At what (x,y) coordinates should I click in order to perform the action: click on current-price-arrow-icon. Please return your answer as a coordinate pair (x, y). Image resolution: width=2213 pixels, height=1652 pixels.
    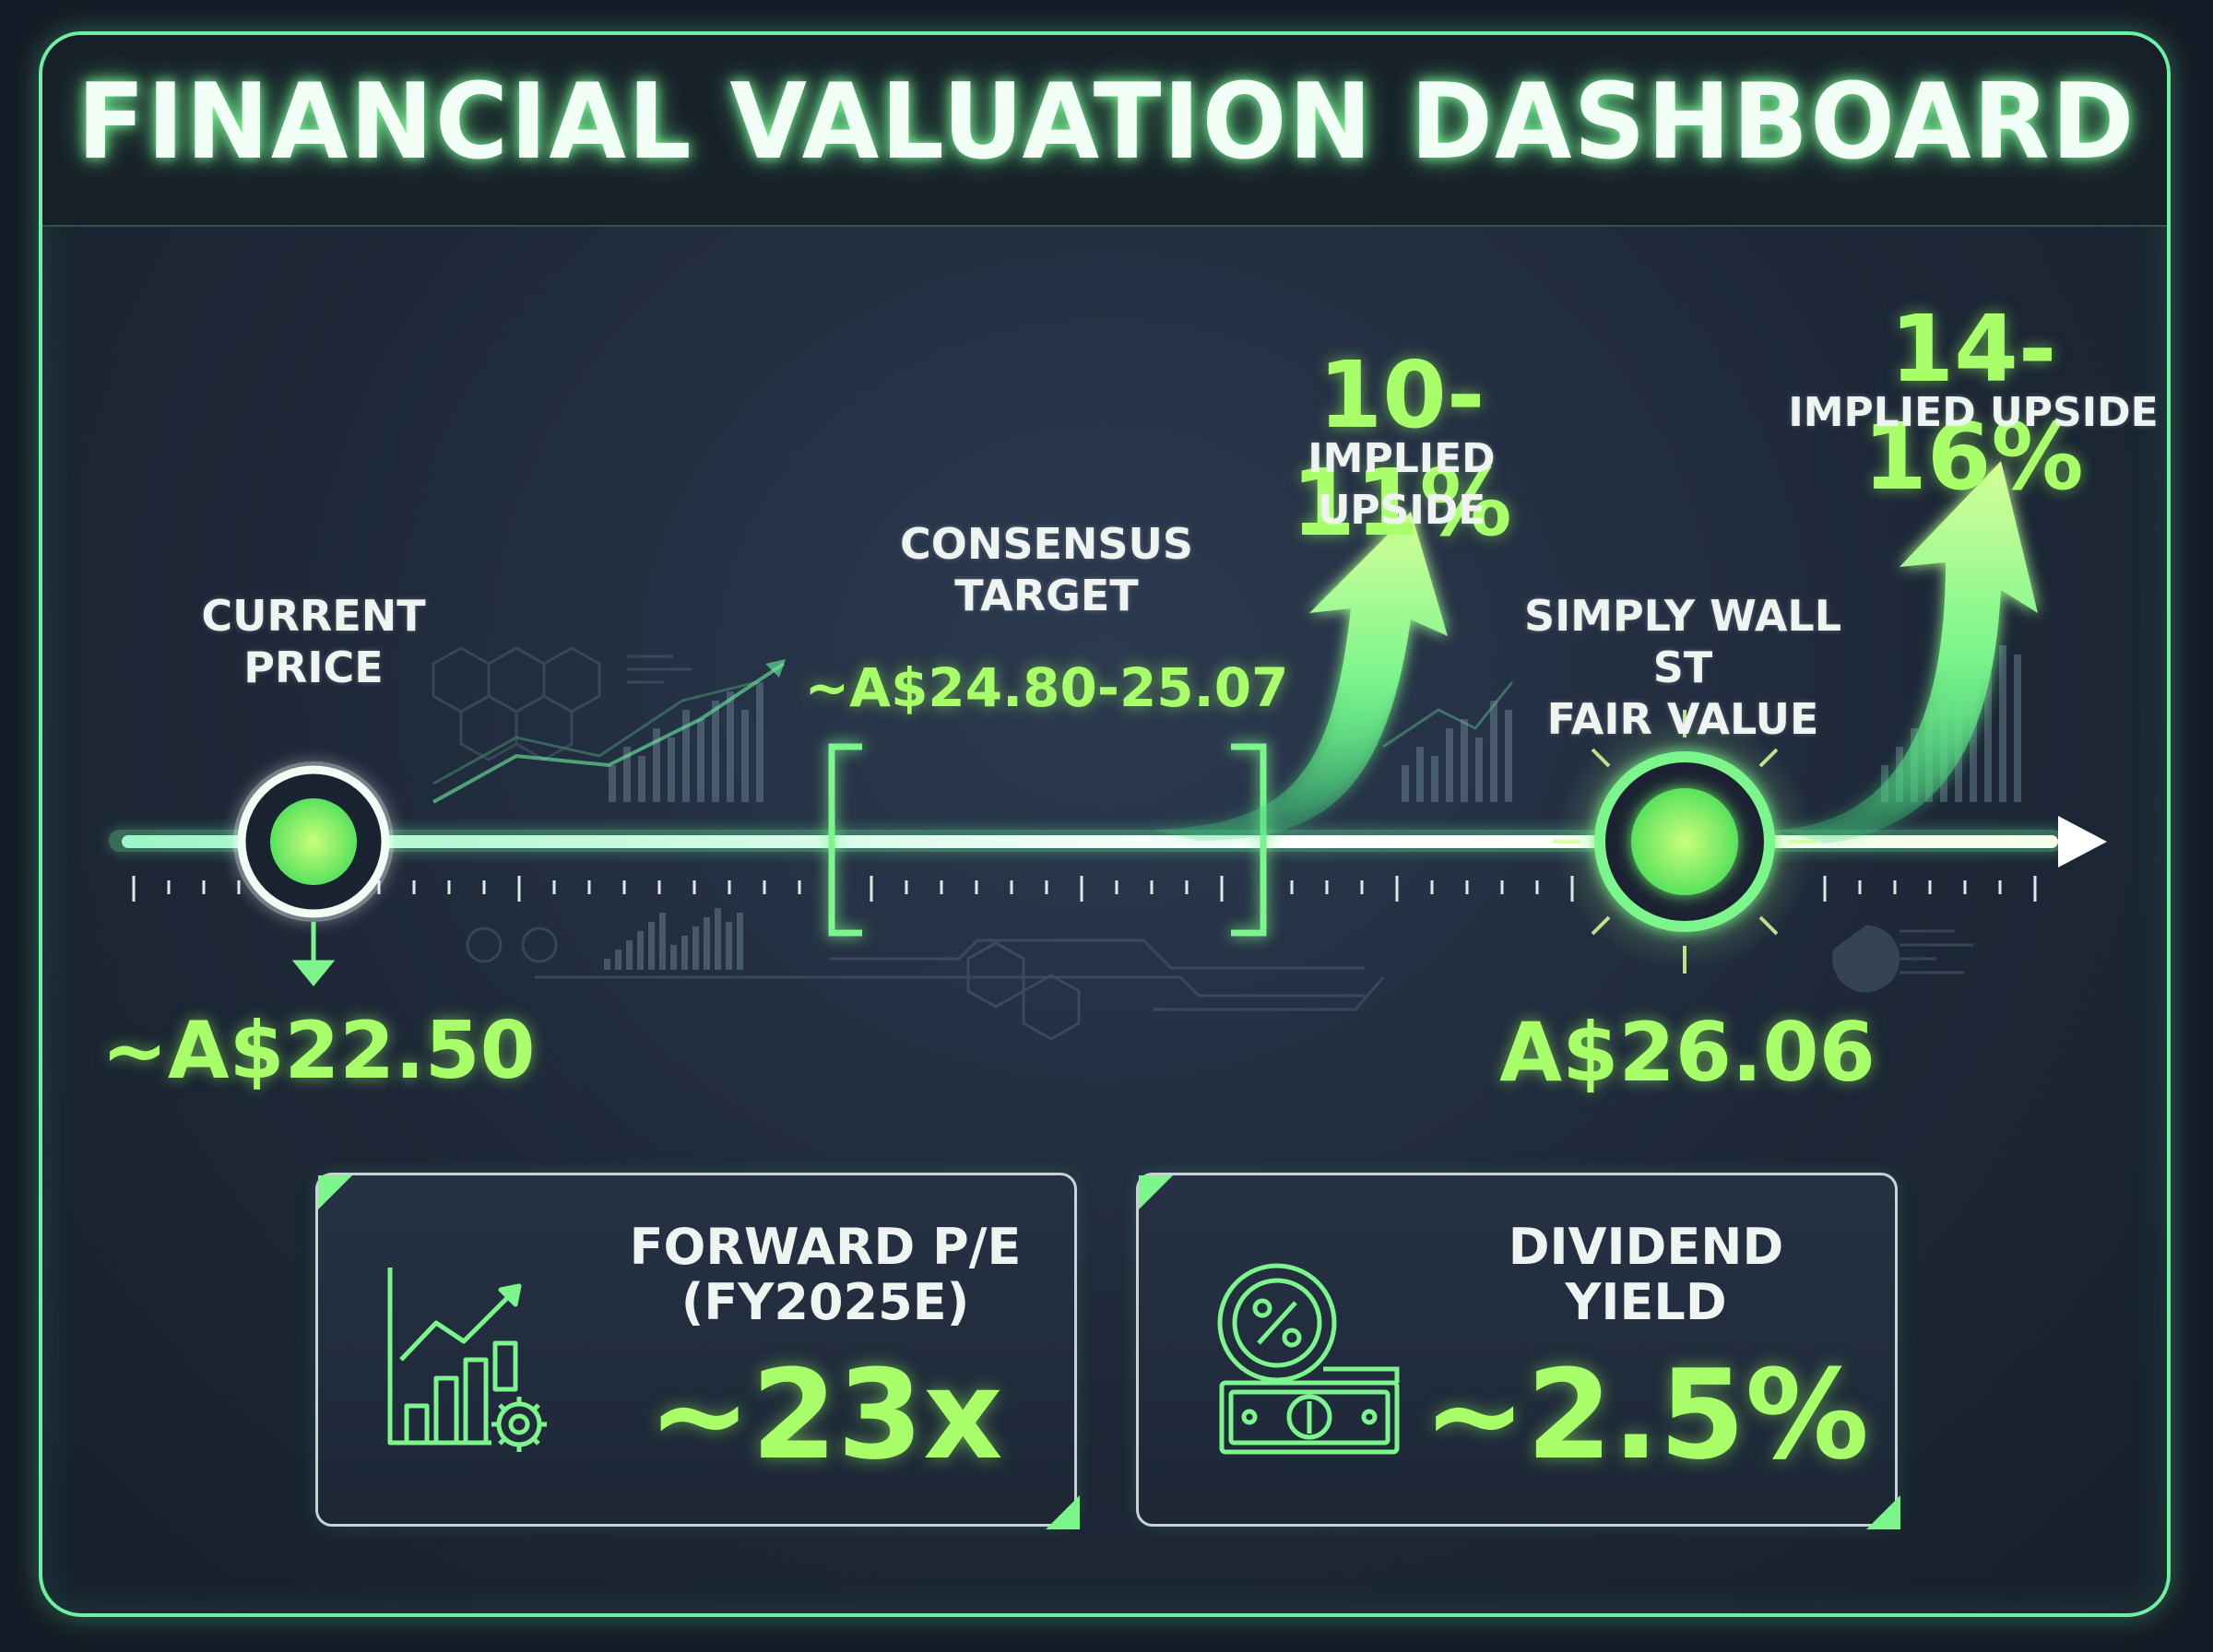
    Looking at the image, I should click on (313, 954).